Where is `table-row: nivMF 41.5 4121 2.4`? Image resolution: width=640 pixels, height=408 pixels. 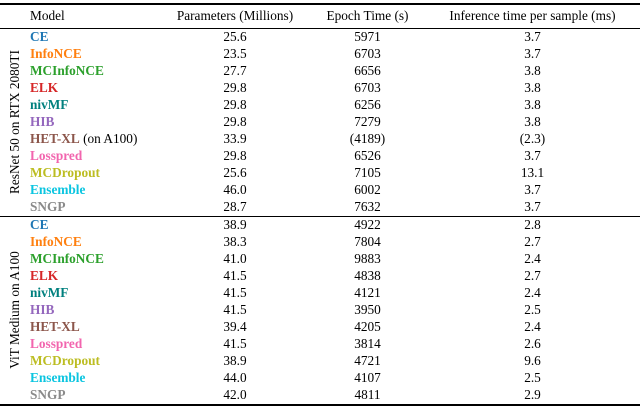
table-row: nivMF 41.5 4121 2.4 is located at coordinates (320, 293).